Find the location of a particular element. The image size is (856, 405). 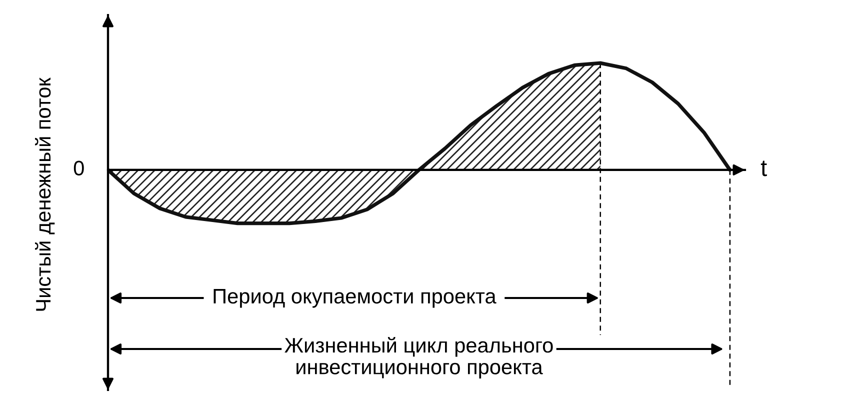

y-axis-title: Чистый денежный поток is located at coordinates (45, 194).